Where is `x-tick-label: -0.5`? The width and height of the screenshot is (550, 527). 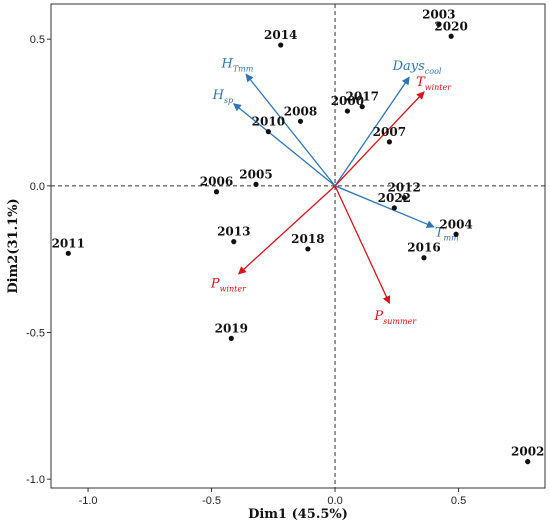 x-tick-label: -0.5 is located at coordinates (211, 501).